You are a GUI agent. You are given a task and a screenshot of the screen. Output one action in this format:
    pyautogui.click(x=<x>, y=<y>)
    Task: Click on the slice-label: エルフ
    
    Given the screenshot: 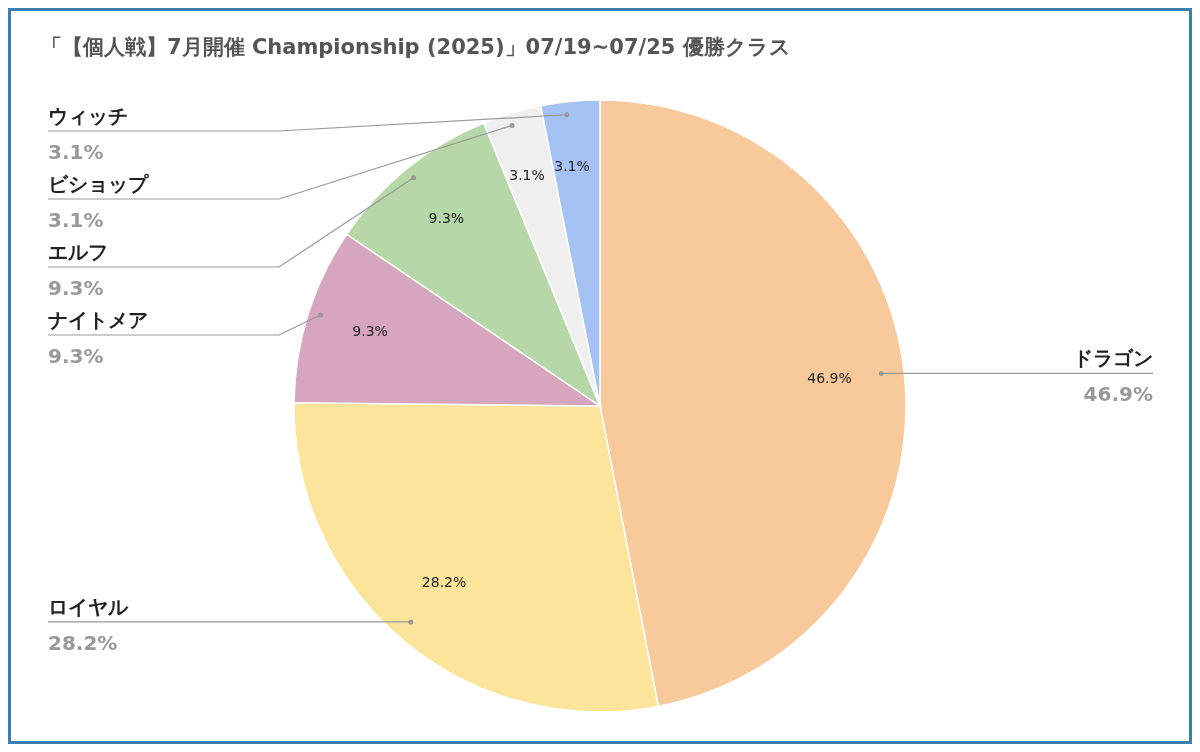 What is the action you would take?
    pyautogui.click(x=78, y=252)
    